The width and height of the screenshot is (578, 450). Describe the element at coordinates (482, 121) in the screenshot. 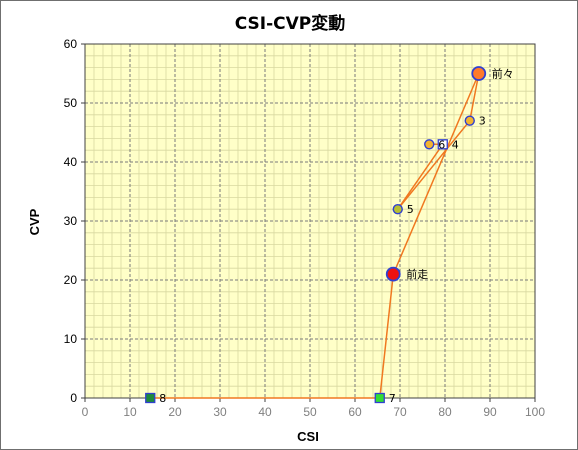

I see `data-point-label: 3` at that location.